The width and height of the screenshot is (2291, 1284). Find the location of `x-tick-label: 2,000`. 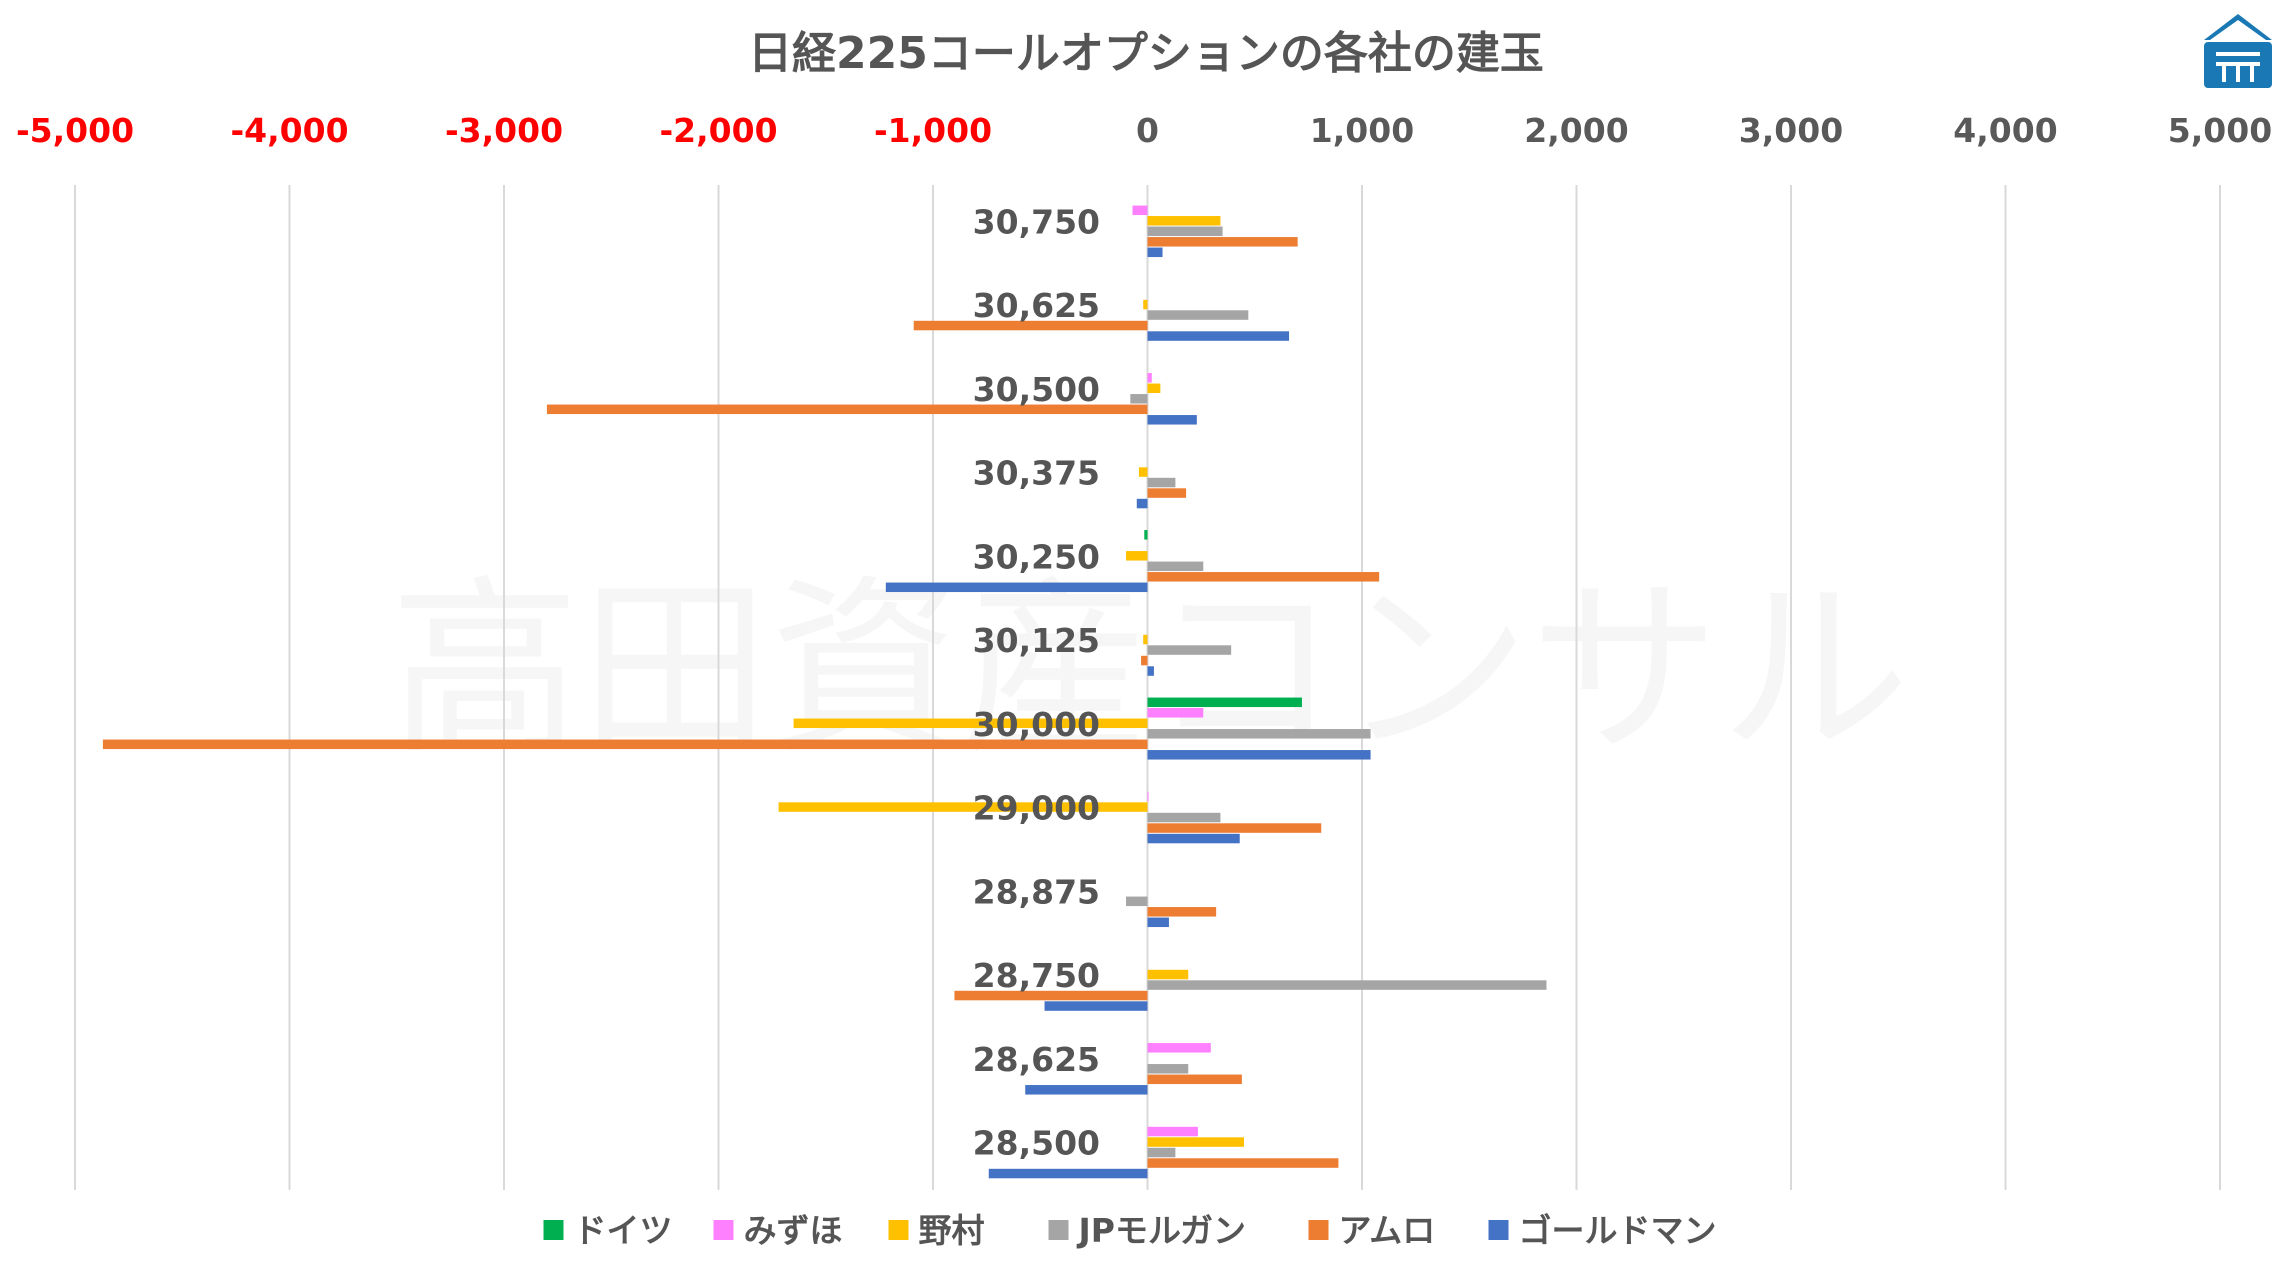

x-tick-label: 2,000 is located at coordinates (1576, 130).